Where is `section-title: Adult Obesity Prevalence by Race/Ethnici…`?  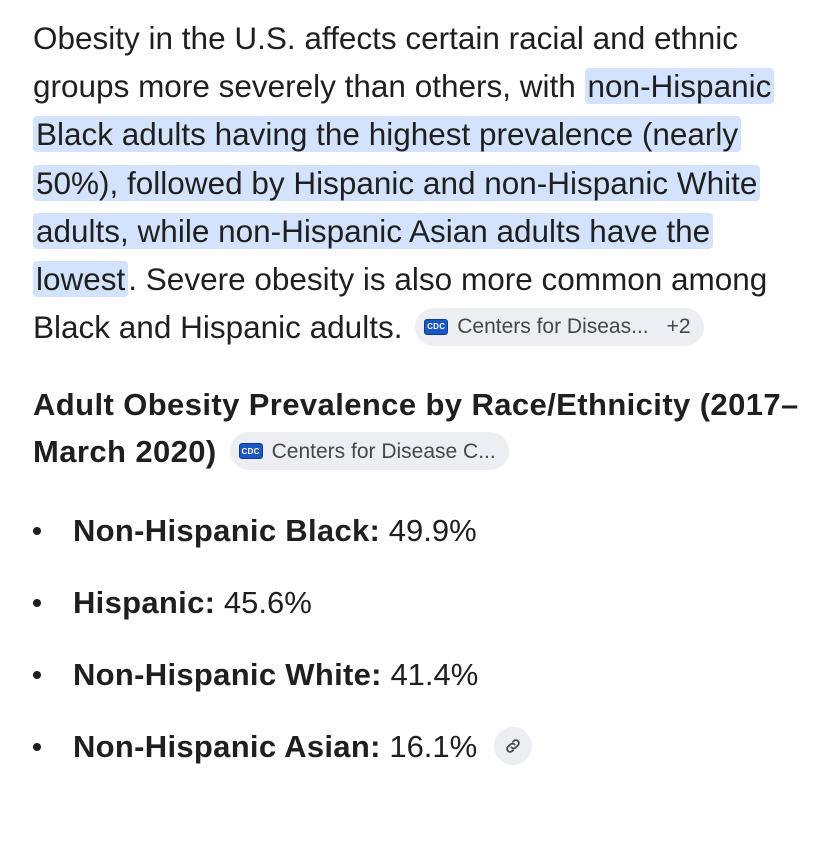 section-title: Adult Obesity Prevalence by Race/Ethnici… is located at coordinates (418, 428).